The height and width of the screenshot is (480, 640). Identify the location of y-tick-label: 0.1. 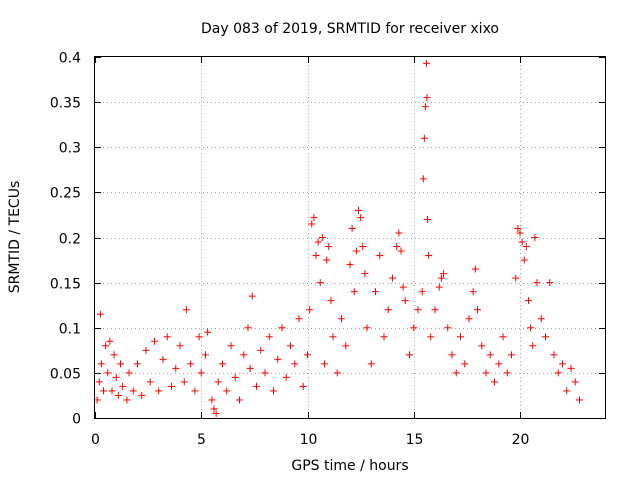
(70, 330).